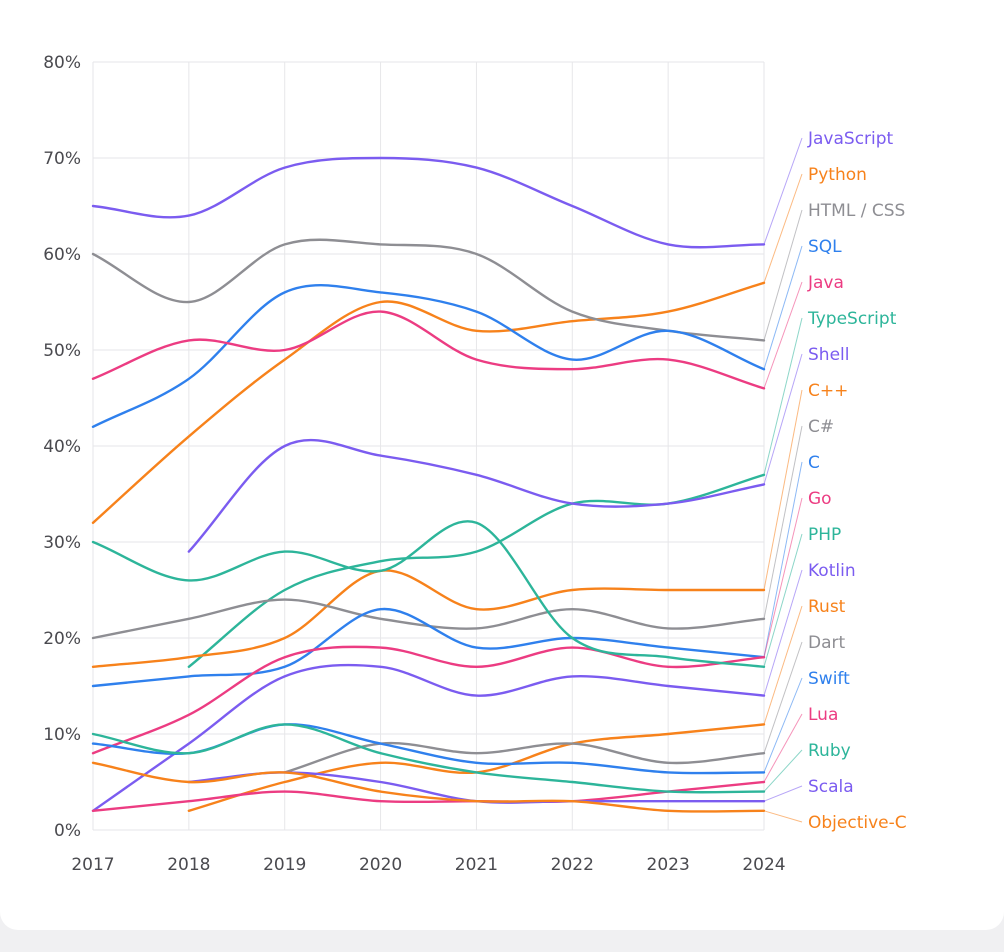 The width and height of the screenshot is (1004, 952). I want to click on x-tick-label: 2024, so click(763, 865).